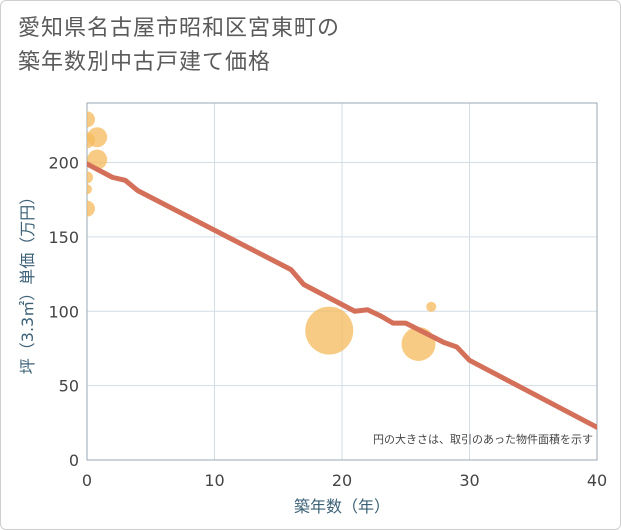  Describe the element at coordinates (469, 480) in the screenshot. I see `x-tick-30: 30` at that location.